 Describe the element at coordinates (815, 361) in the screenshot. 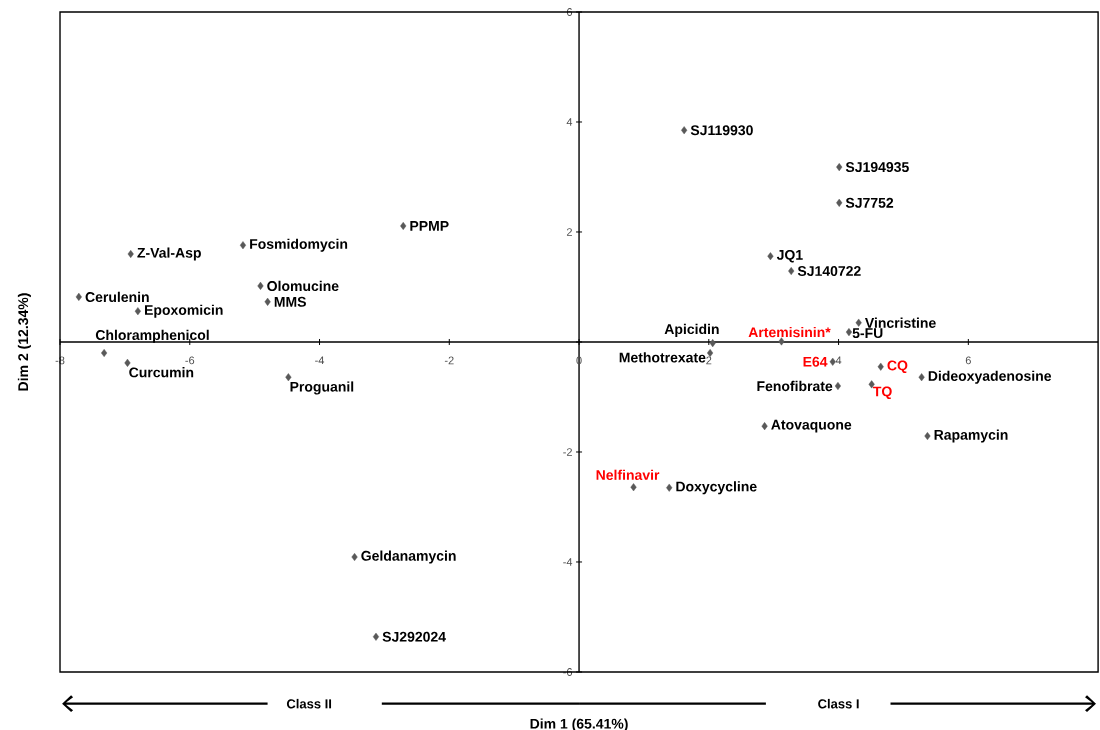

I see `annotation: E64` at that location.